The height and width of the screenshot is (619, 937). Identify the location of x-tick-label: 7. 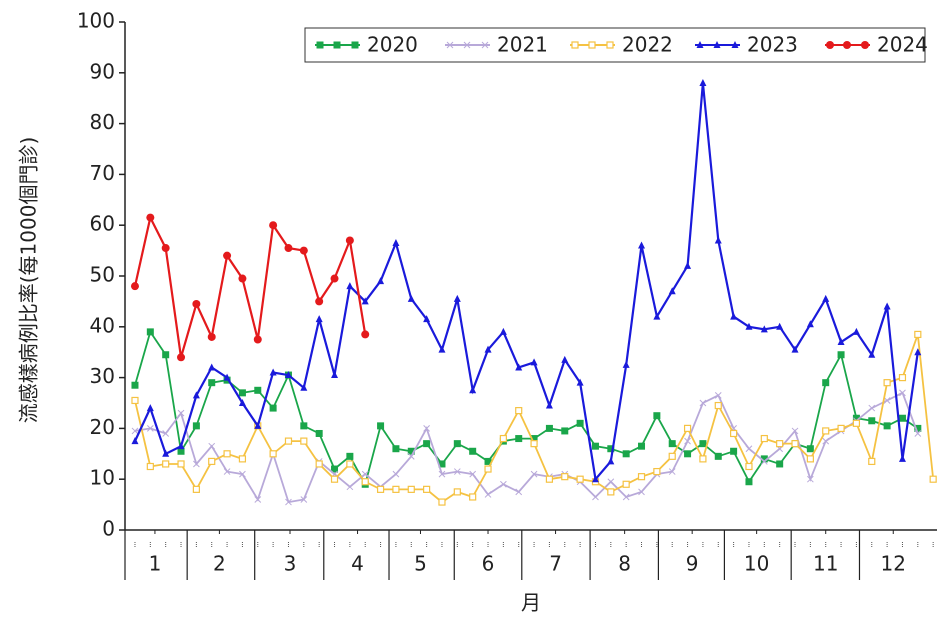
(555, 564).